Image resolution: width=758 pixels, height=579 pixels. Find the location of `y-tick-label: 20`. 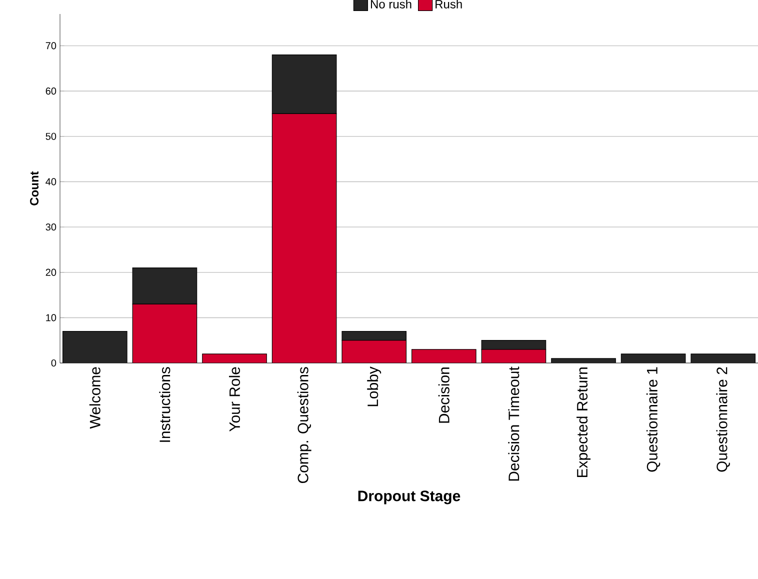

y-tick-label: 20 is located at coordinates (51, 272).